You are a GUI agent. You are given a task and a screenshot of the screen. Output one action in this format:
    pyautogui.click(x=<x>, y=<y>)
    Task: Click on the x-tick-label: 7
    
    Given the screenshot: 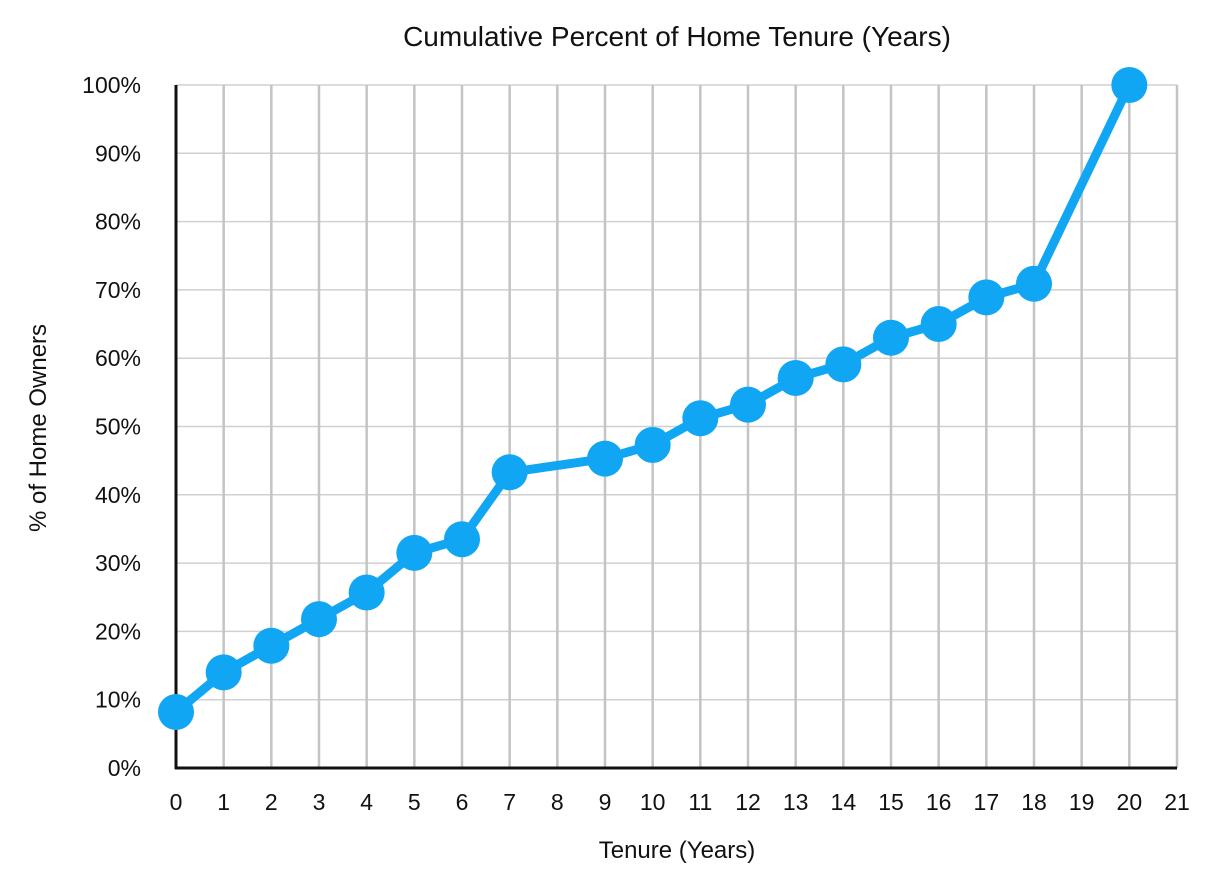 What is the action you would take?
    pyautogui.click(x=509, y=802)
    